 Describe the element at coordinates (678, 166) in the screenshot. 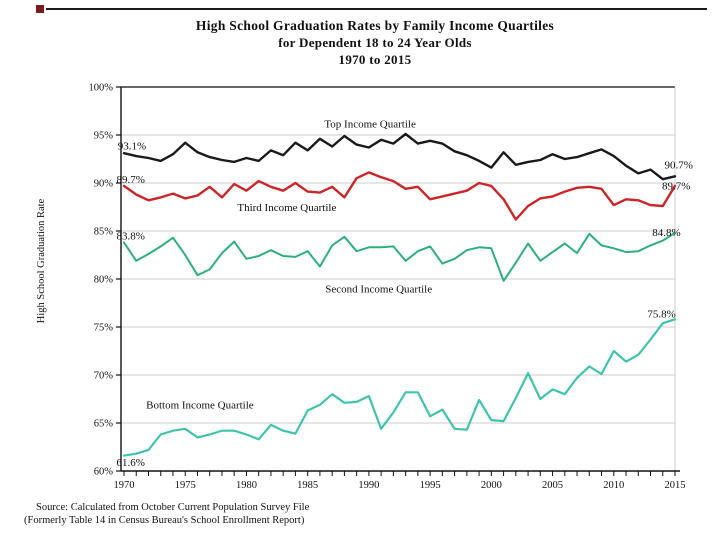

I see `label-top-end: 90.7%` at that location.